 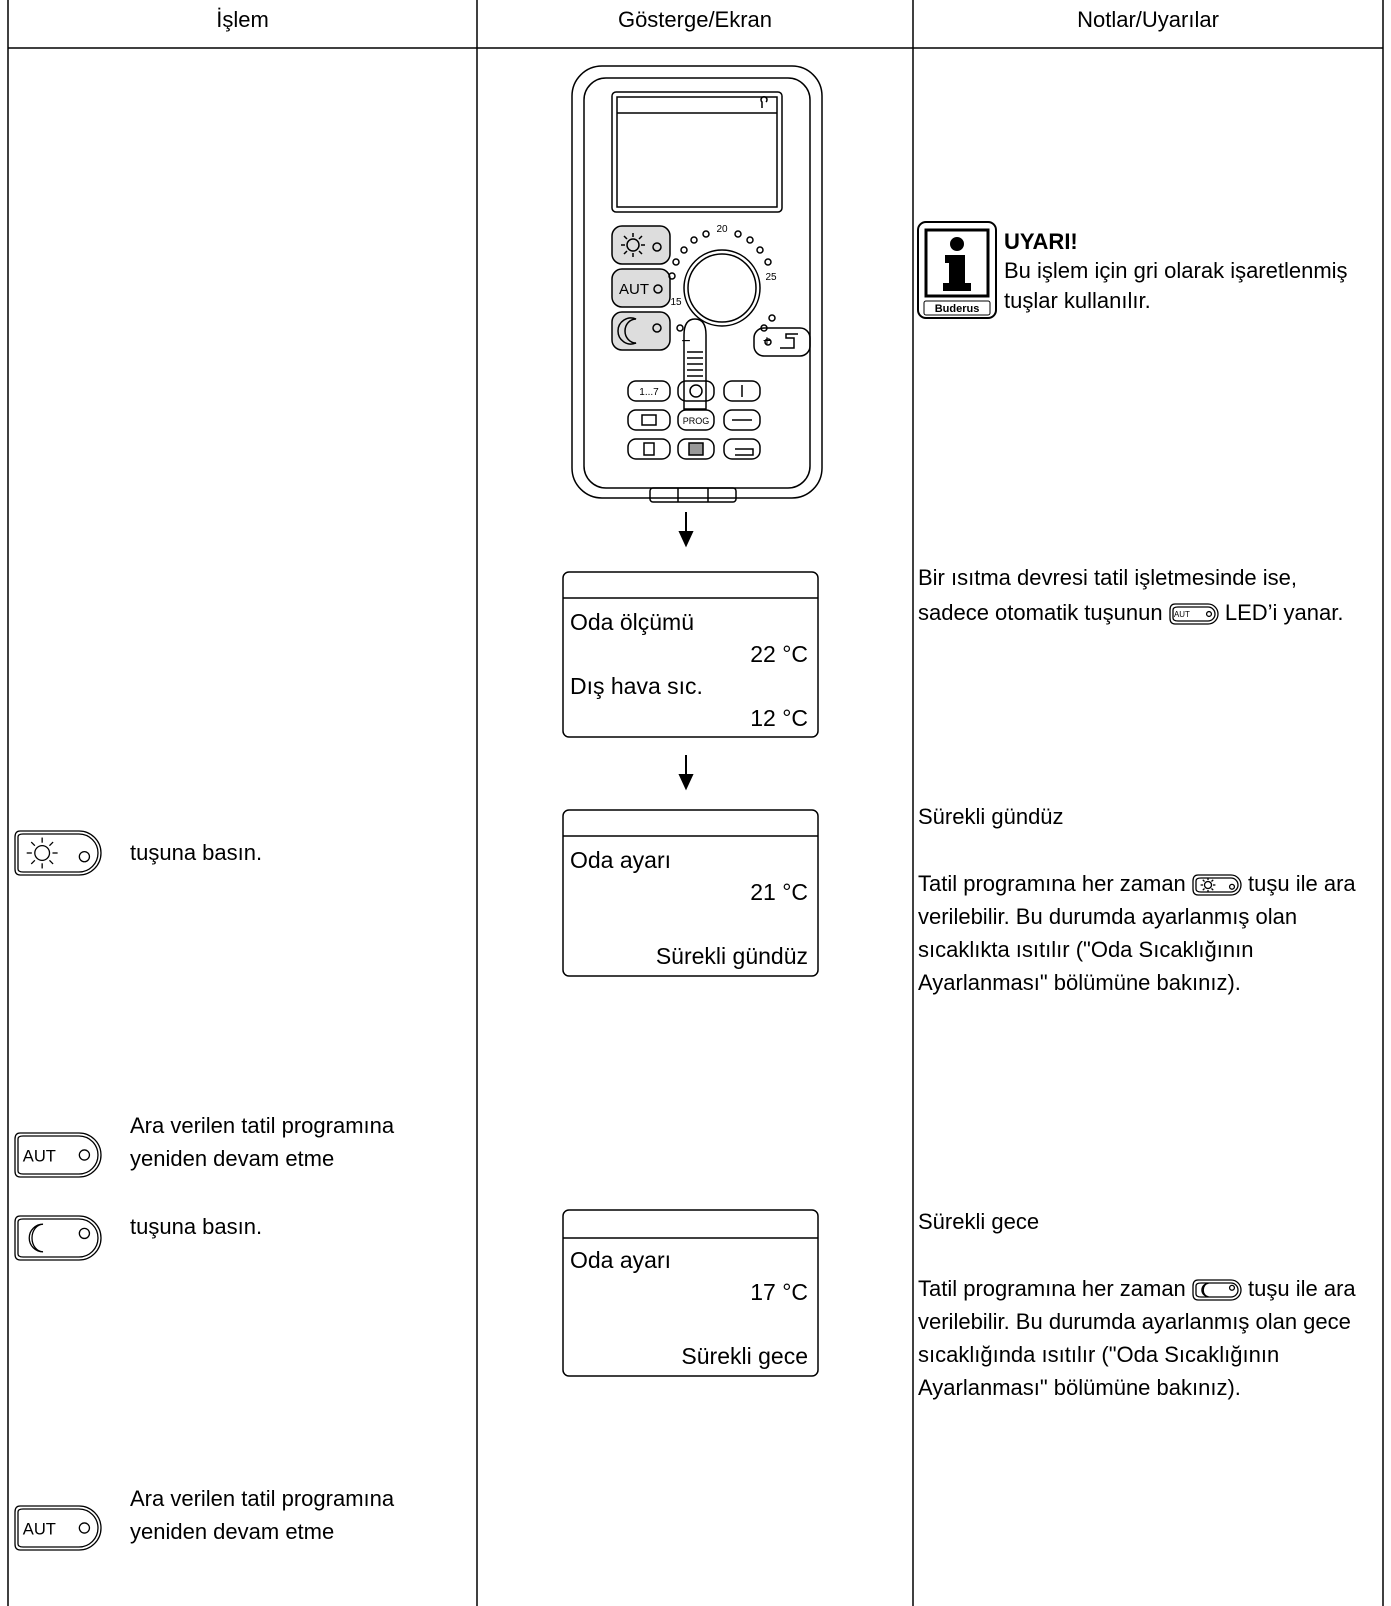 I want to click on column-header: Gösterge/Ekran, so click(x=695, y=19).